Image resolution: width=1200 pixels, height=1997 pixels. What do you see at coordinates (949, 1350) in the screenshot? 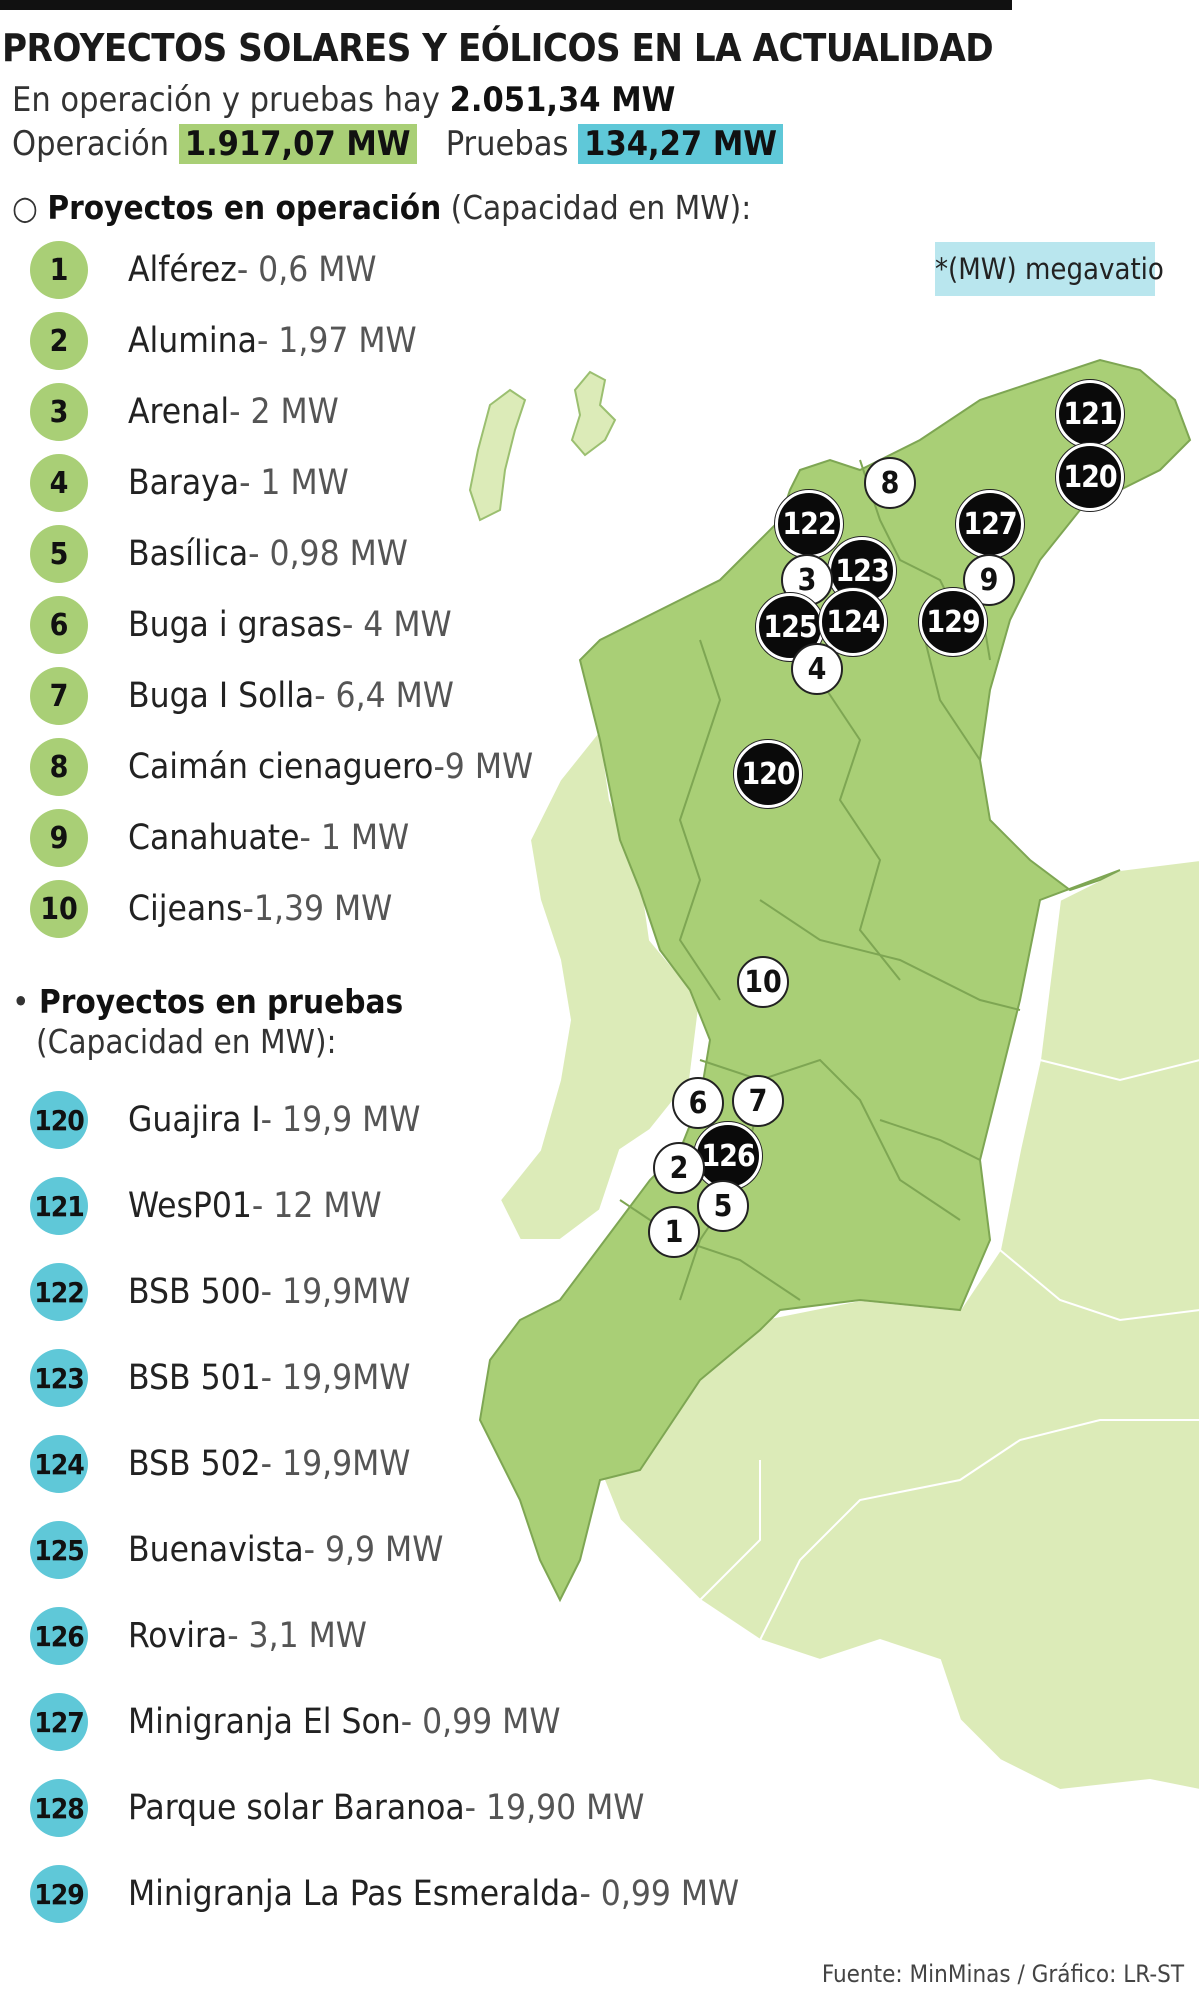
I see `map-department-borders-light` at bounding box center [949, 1350].